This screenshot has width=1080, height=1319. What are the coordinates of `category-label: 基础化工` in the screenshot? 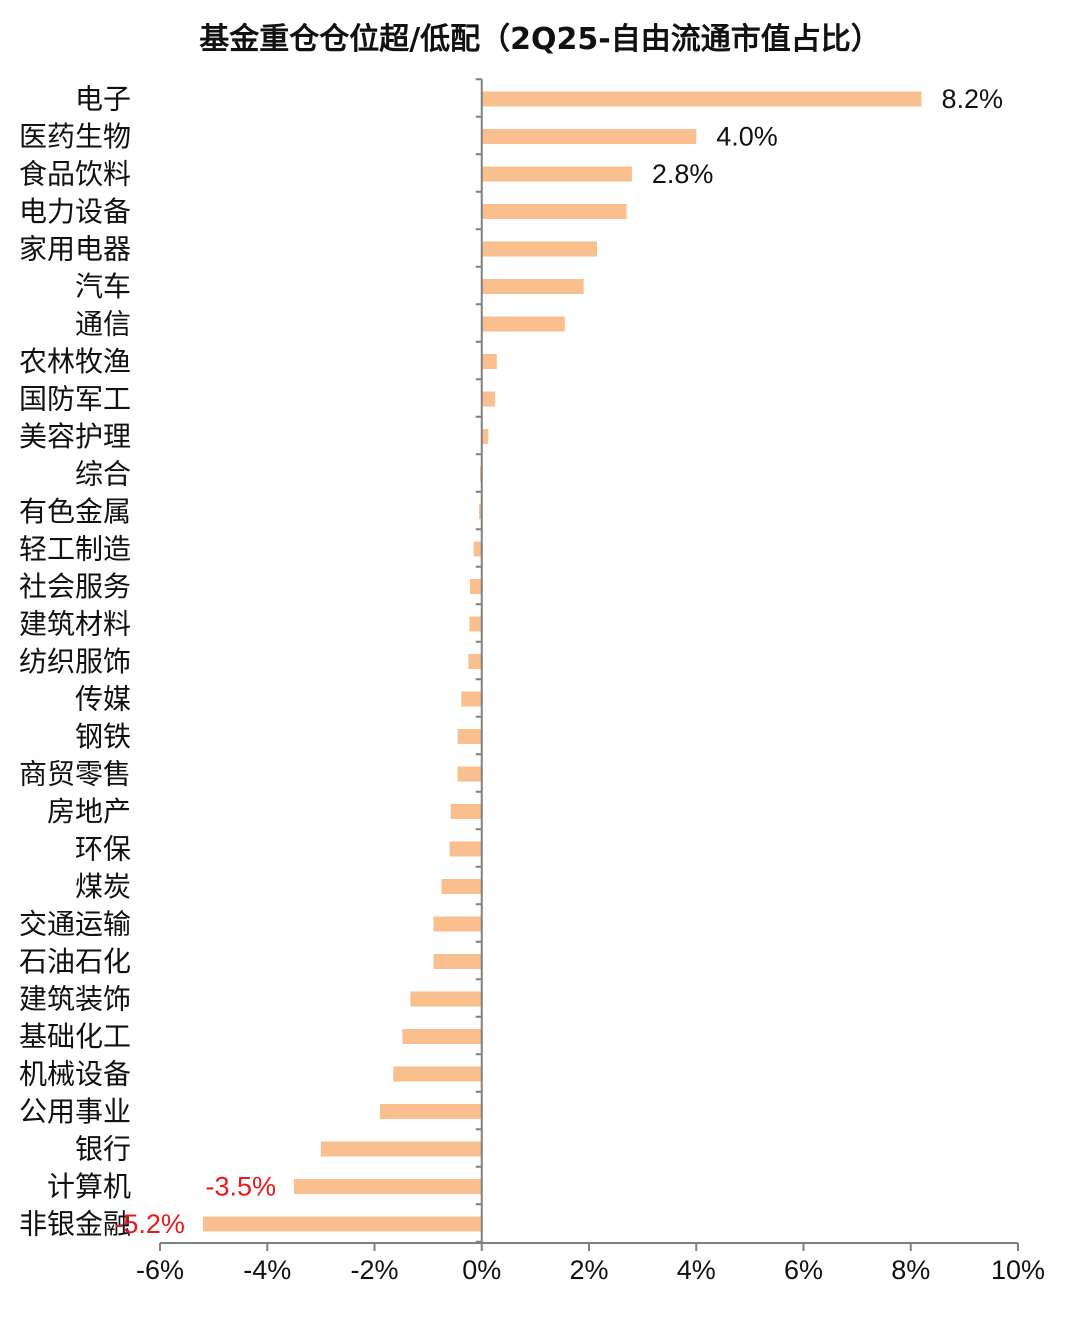 It's located at (75, 1036).